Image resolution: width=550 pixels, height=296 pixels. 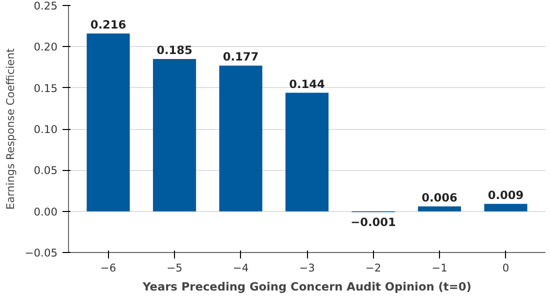 What do you see at coordinates (174, 50) in the screenshot?
I see `data-label: 0.185` at bounding box center [174, 50].